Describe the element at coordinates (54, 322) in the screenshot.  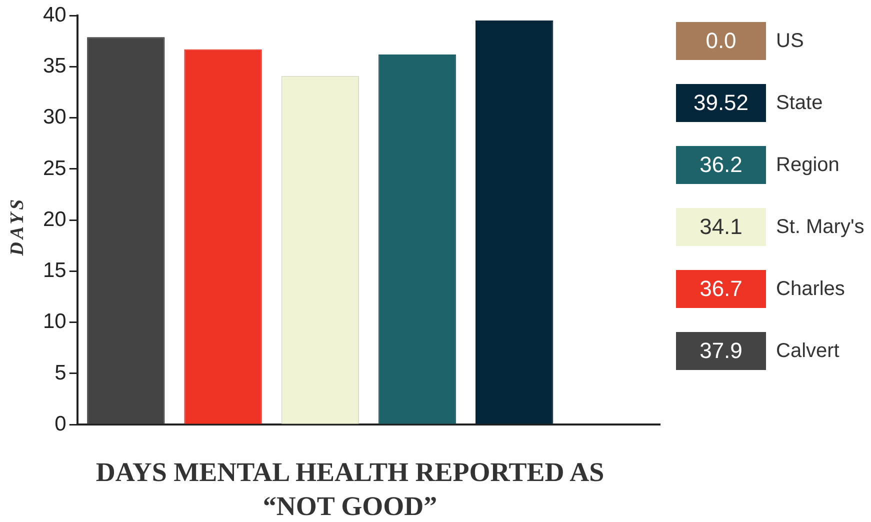
I see `y-tick-label: 10` at that location.